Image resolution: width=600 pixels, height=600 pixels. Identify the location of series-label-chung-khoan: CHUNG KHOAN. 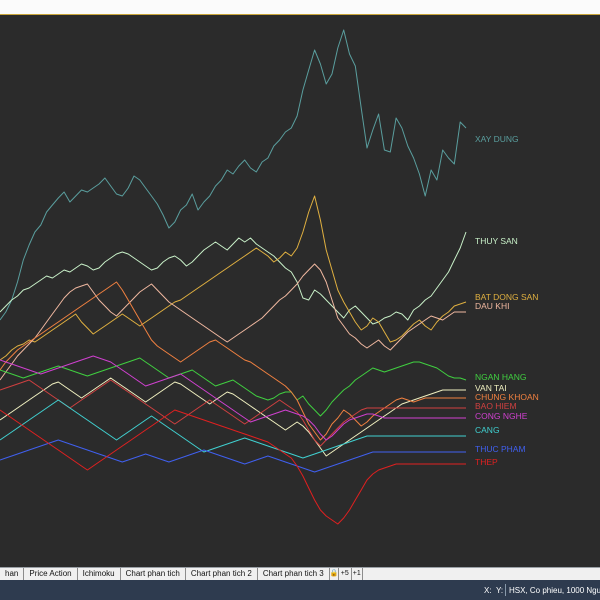
(507, 397).